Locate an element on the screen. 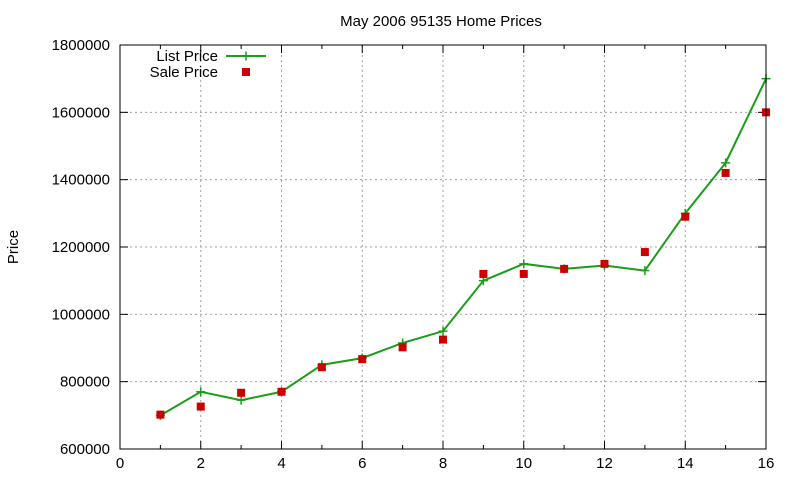  y-tick-label: 1600000 is located at coordinates (81, 112).